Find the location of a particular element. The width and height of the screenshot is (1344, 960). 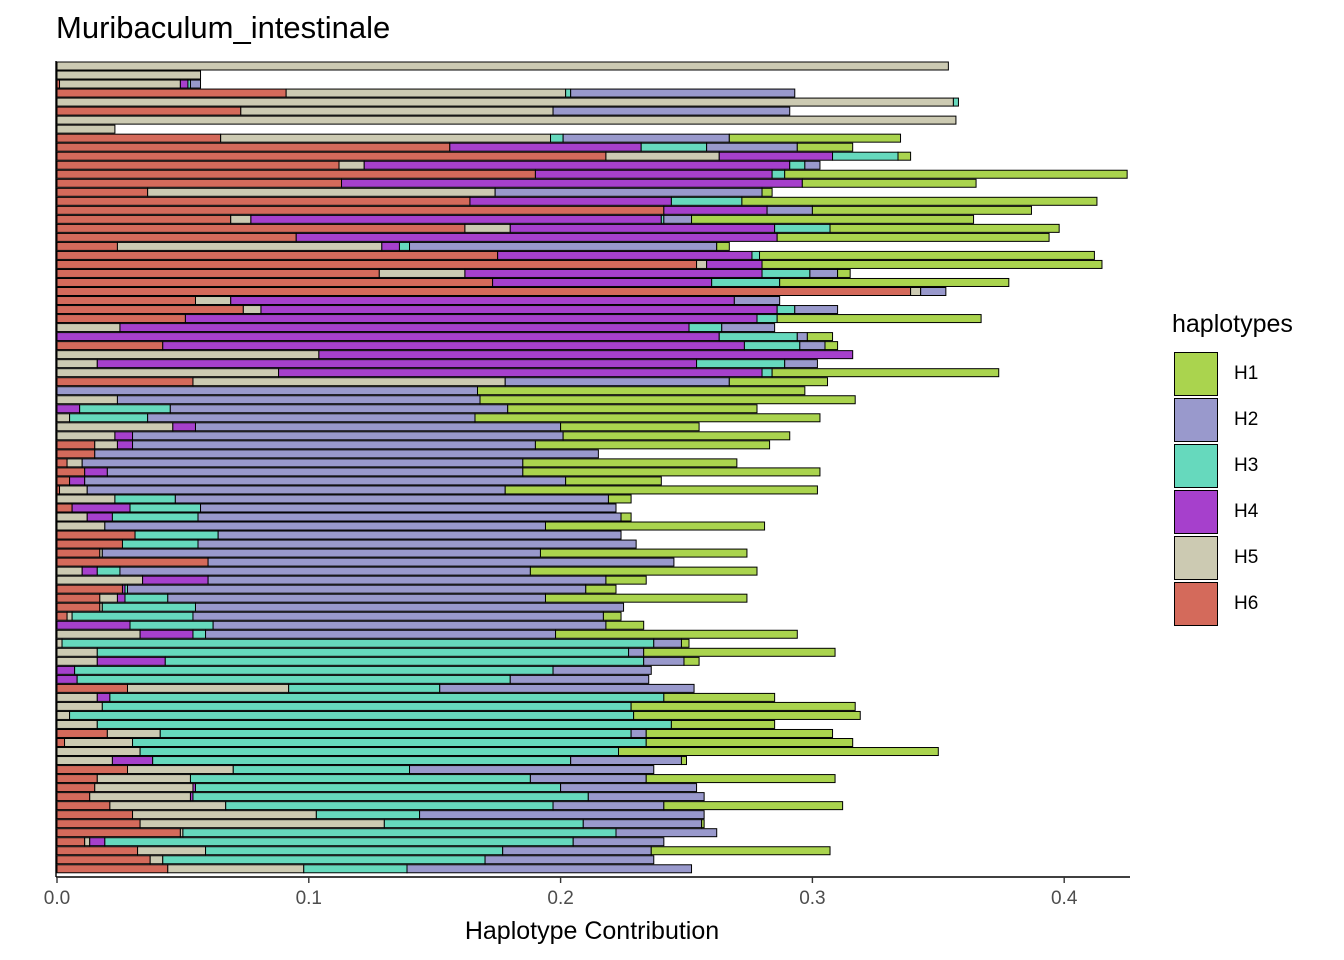

legend-item-h2: H2 is located at coordinates (1232, 420).